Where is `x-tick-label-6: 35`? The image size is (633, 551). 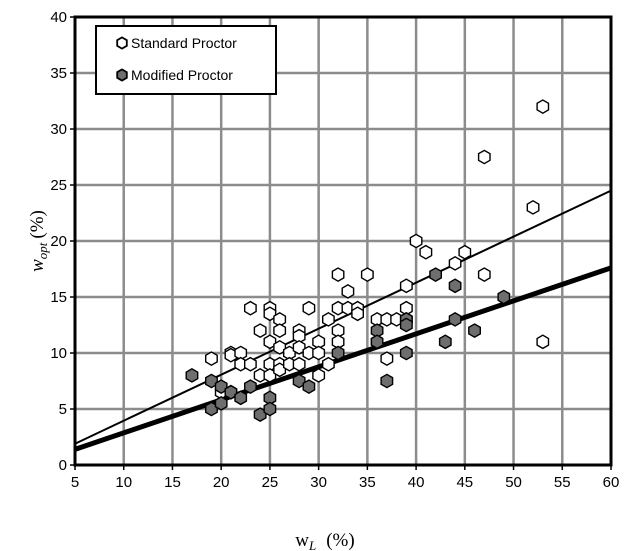
x-tick-label-6: 35 is located at coordinates (367, 482).